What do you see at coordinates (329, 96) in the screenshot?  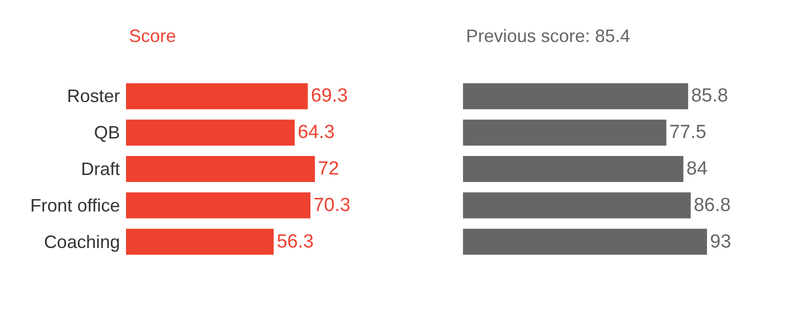 I see `data-label: 69.3` at bounding box center [329, 96].